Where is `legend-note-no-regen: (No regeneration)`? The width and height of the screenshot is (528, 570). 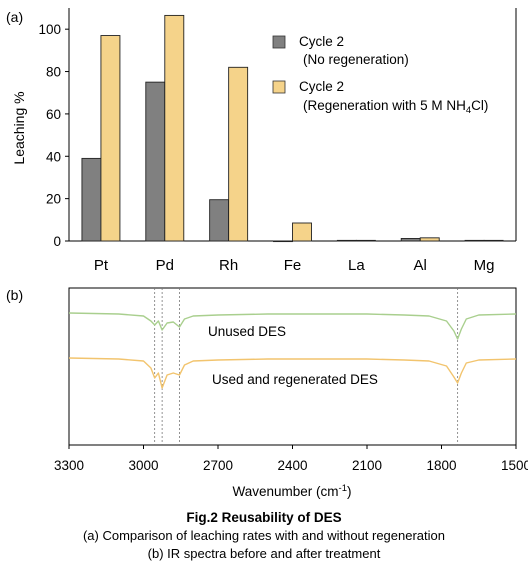 legend-note-no-regen: (No regeneration) is located at coordinates (356, 59).